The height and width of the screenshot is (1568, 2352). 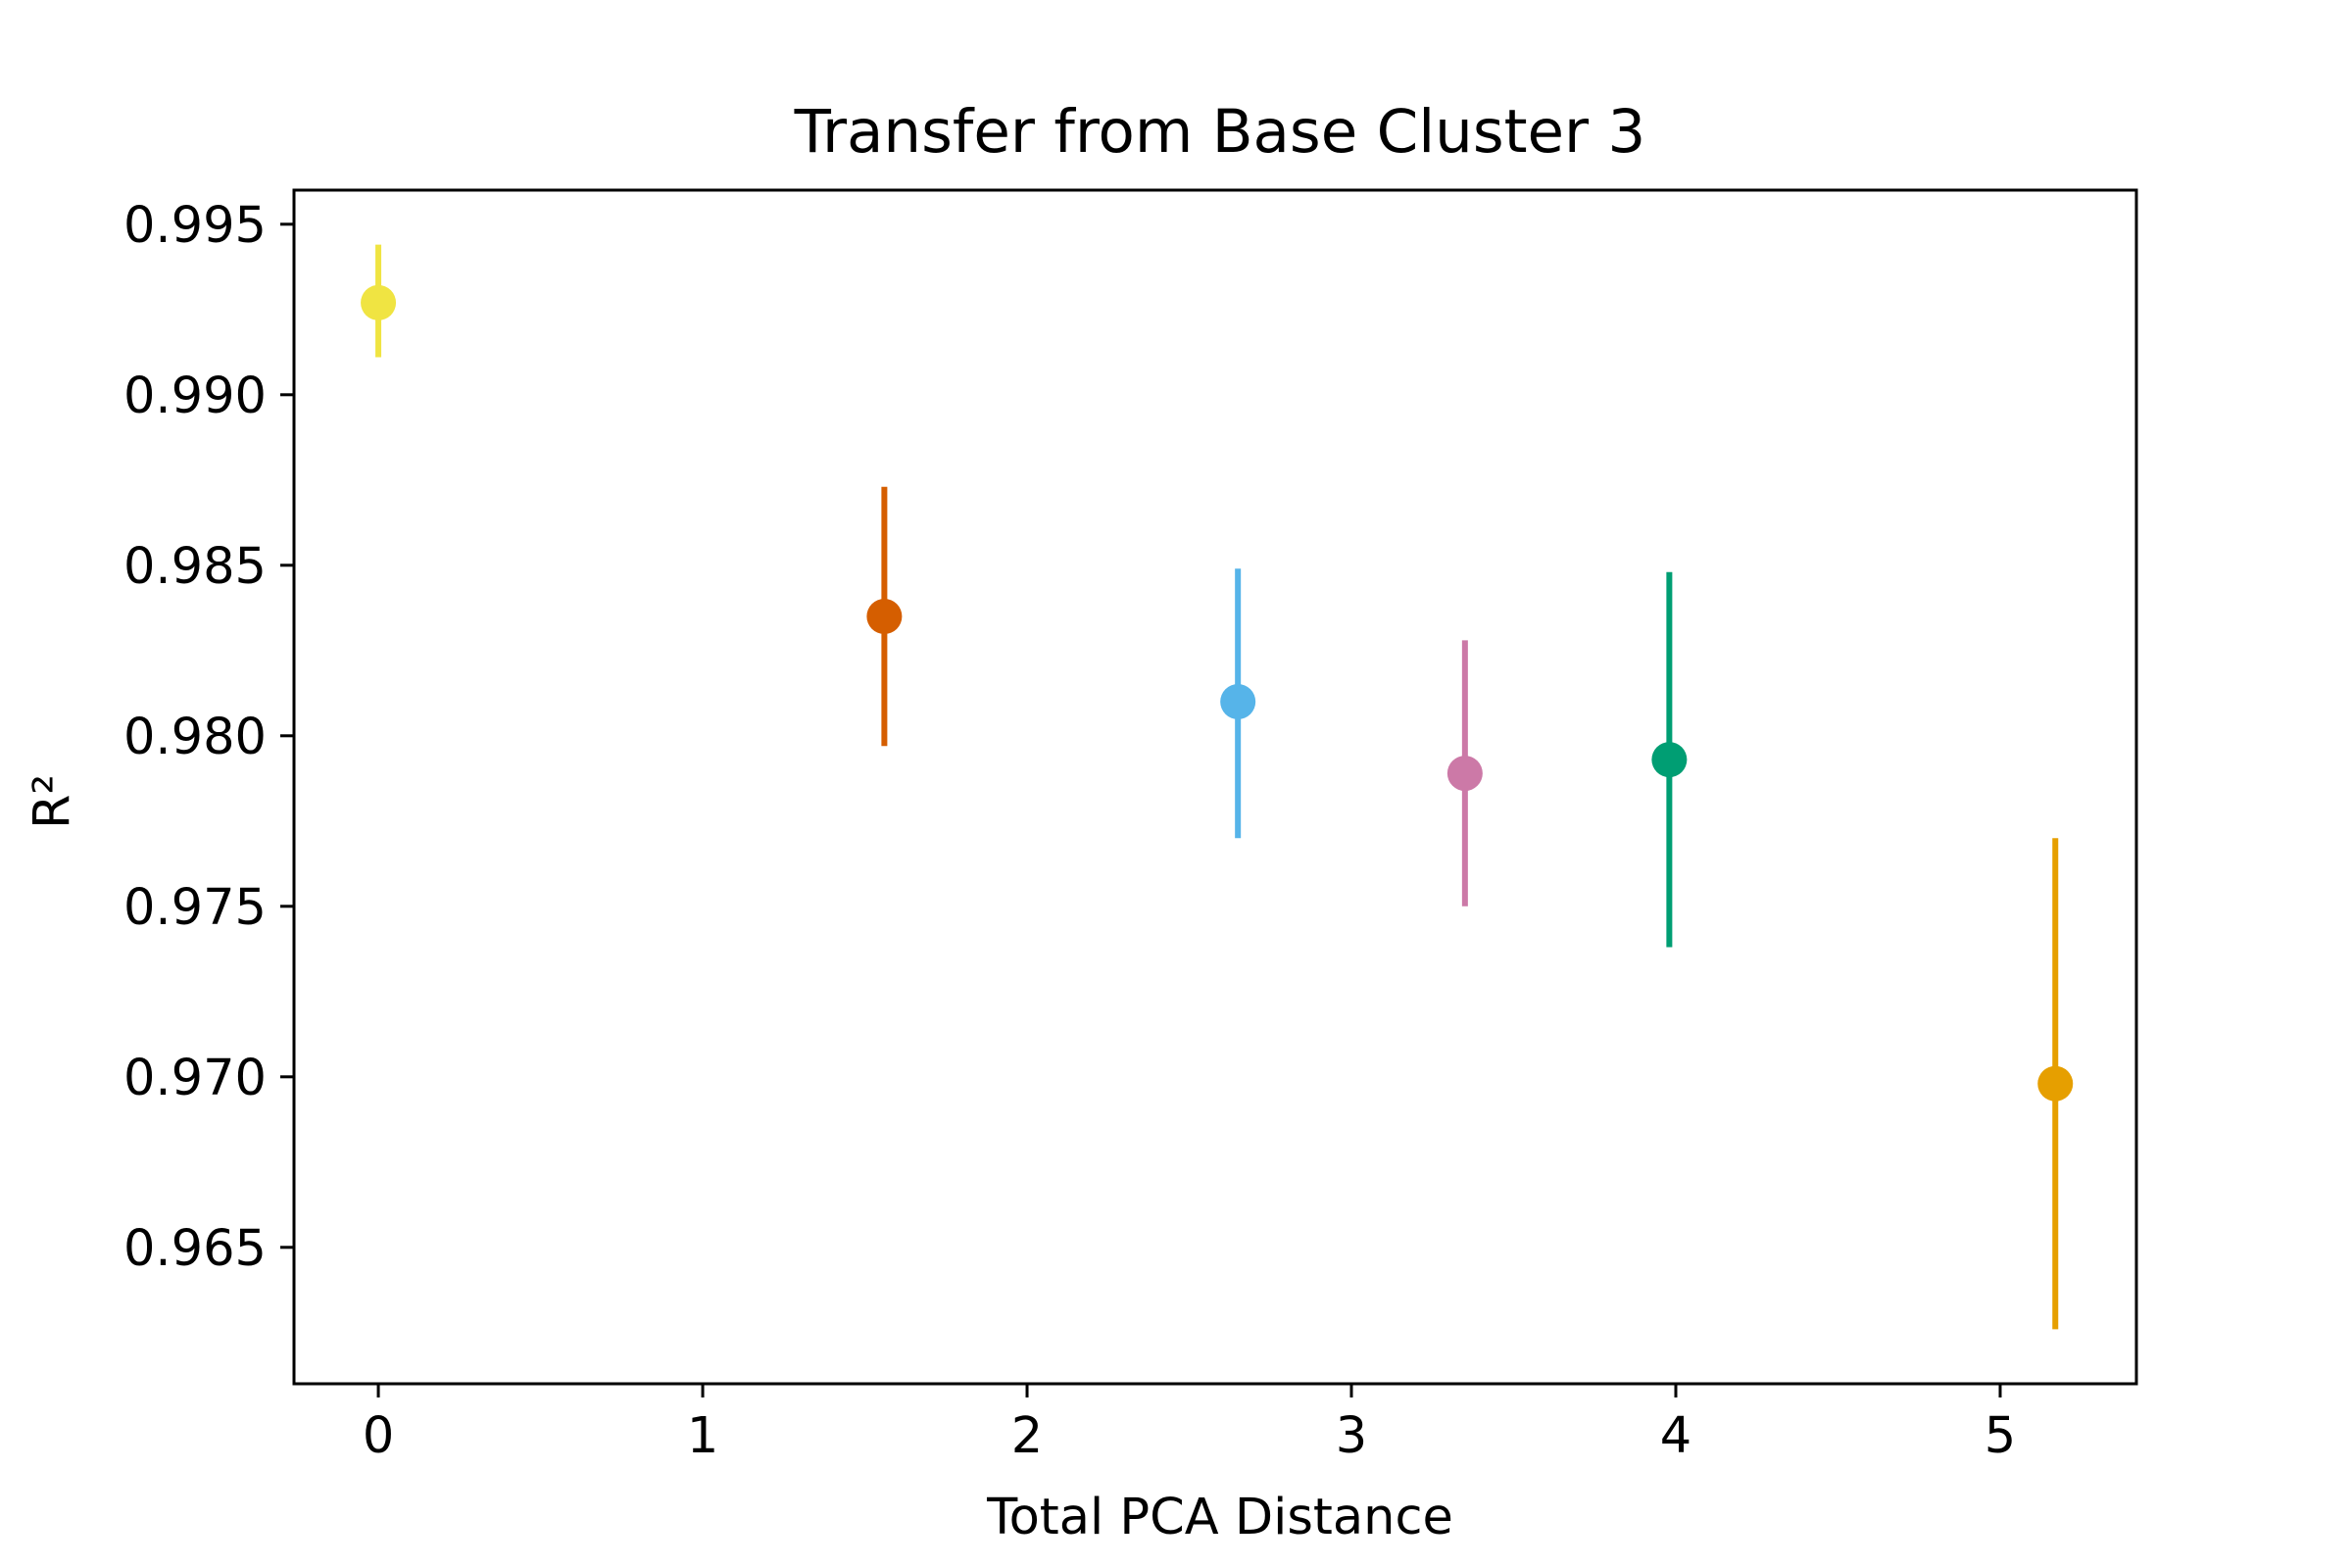 I want to click on y-tick-label: 0.970, so click(x=195, y=1078).